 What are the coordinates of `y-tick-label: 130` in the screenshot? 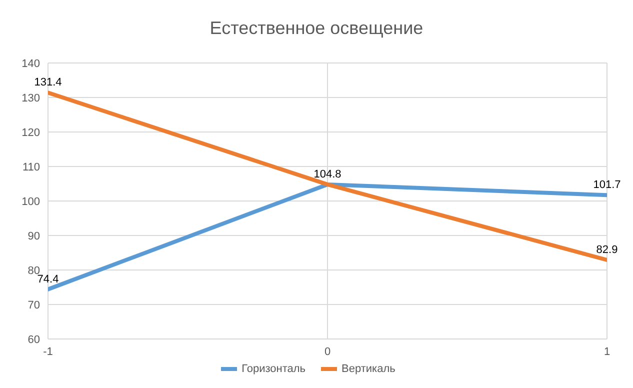 It's located at (31, 98).